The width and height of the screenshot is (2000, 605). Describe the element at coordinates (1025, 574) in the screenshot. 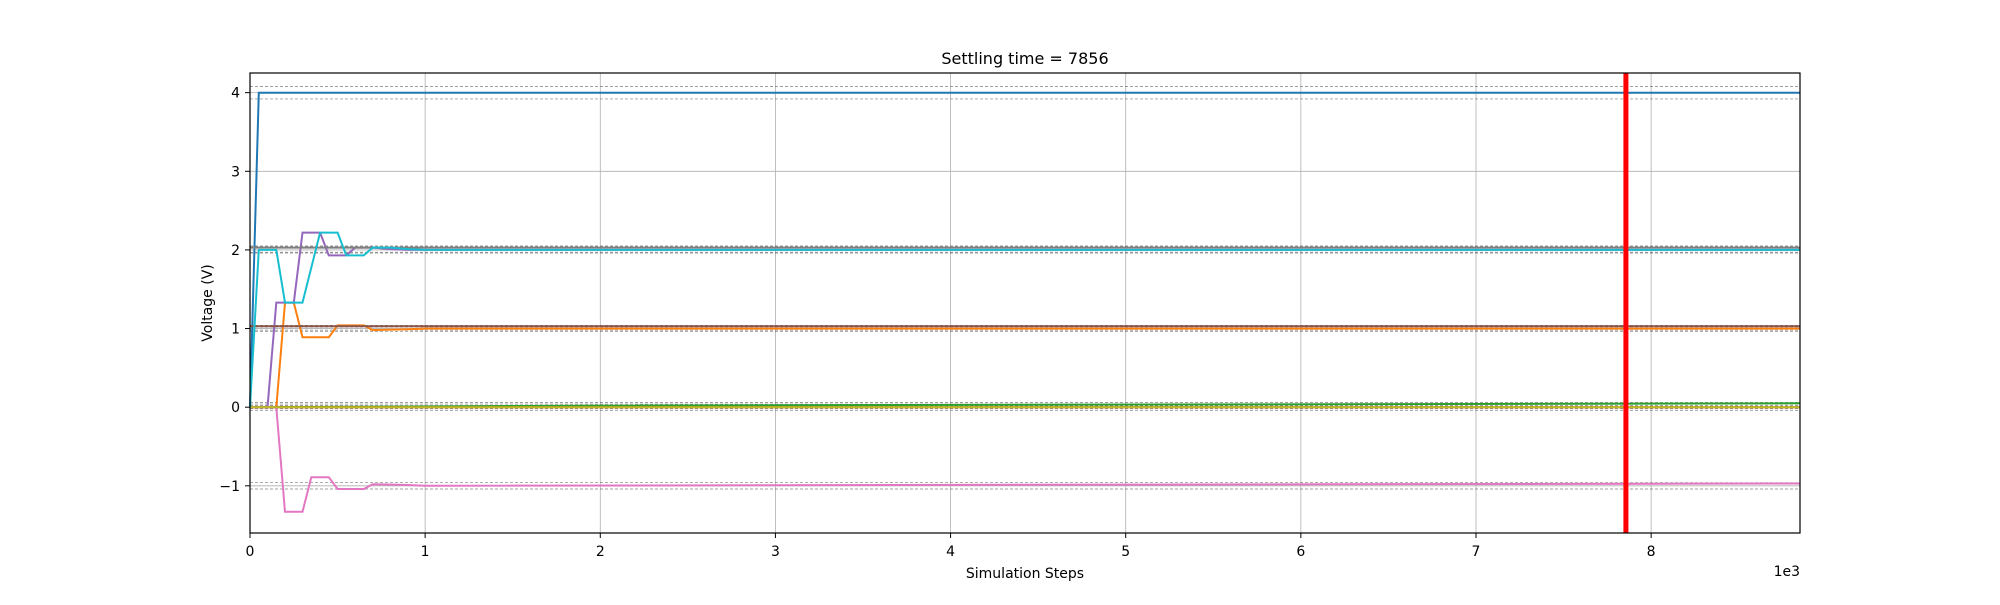

I see `x-axis-label: Simulation Steps` at that location.